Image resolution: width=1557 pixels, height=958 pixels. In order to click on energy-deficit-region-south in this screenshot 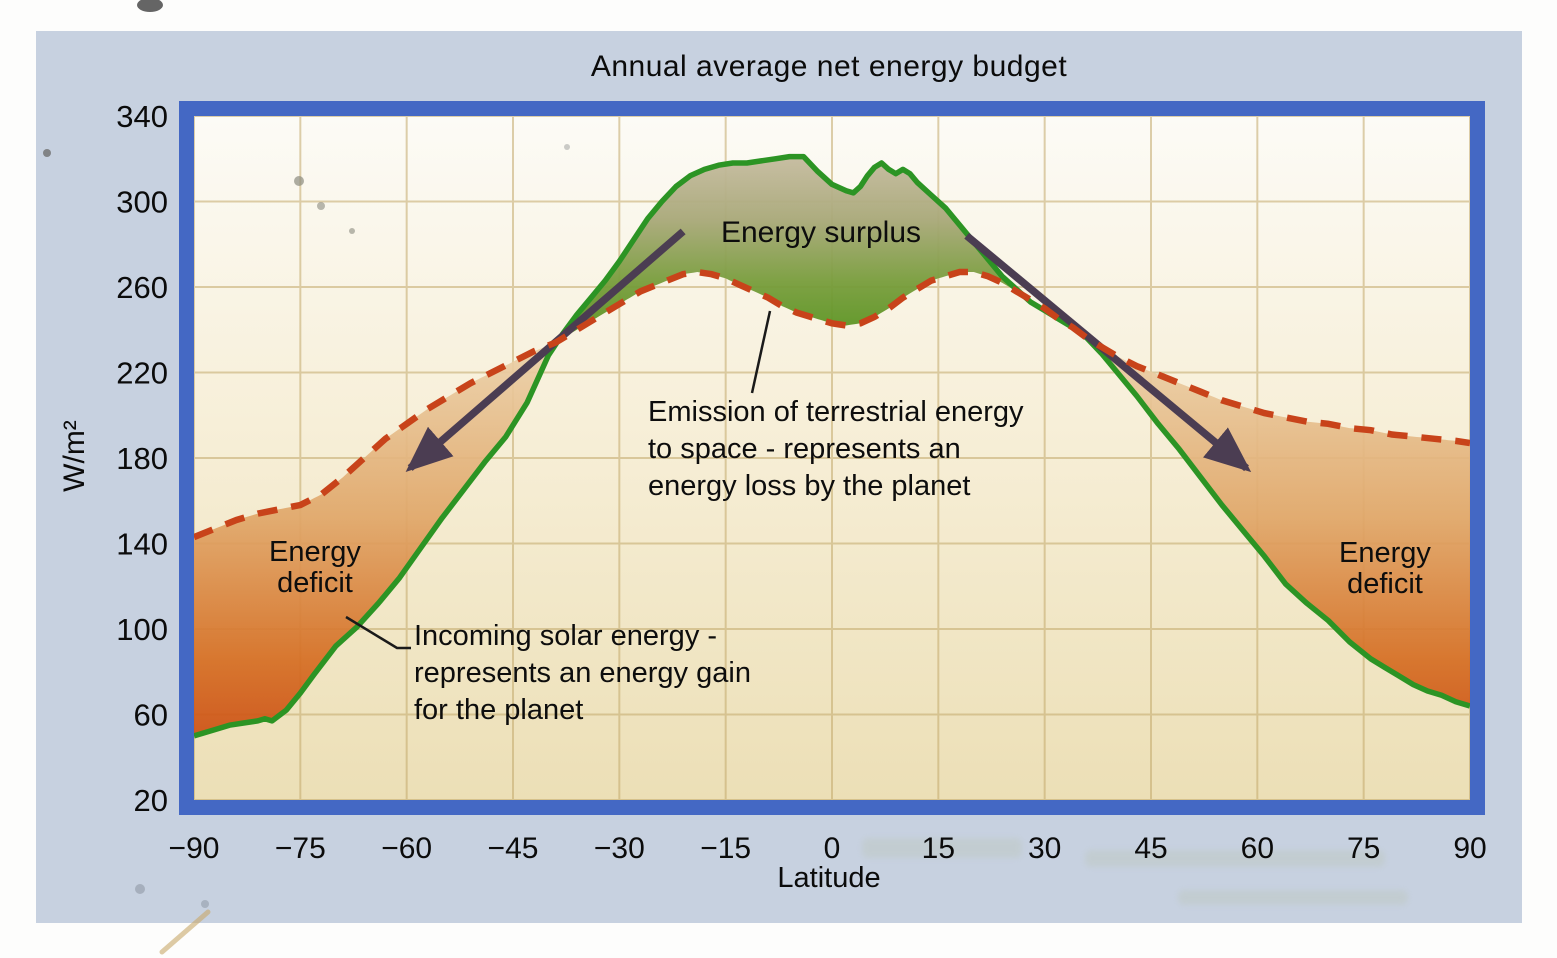, I will do `click(376, 538)`.